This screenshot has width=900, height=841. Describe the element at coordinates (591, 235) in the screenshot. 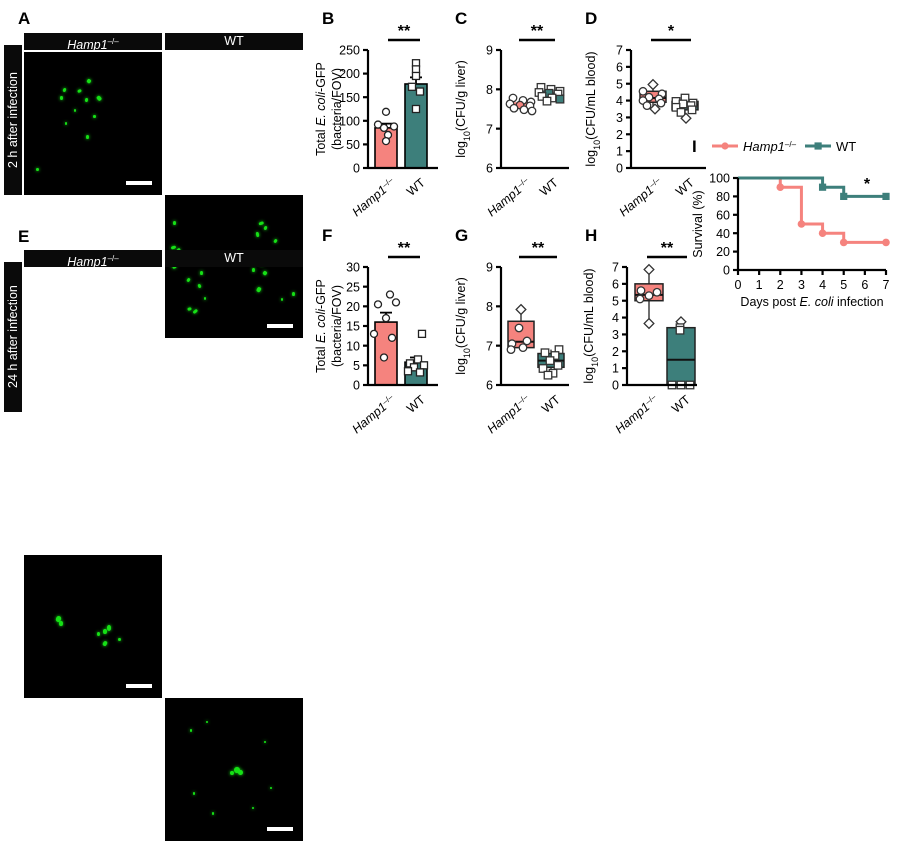

I see `panel-label-H: H` at that location.